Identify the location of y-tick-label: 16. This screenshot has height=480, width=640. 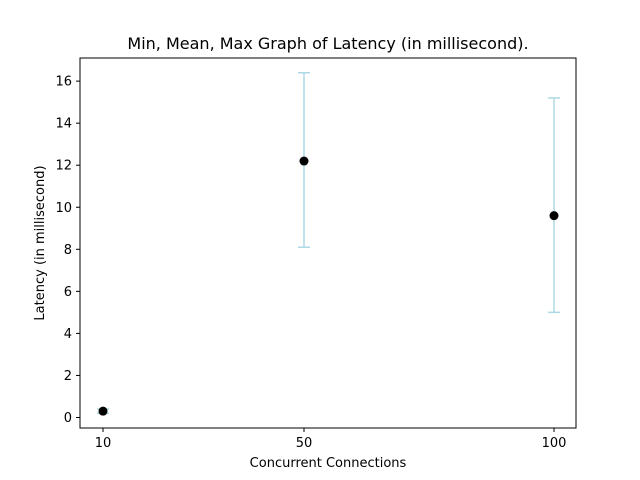
(63, 82).